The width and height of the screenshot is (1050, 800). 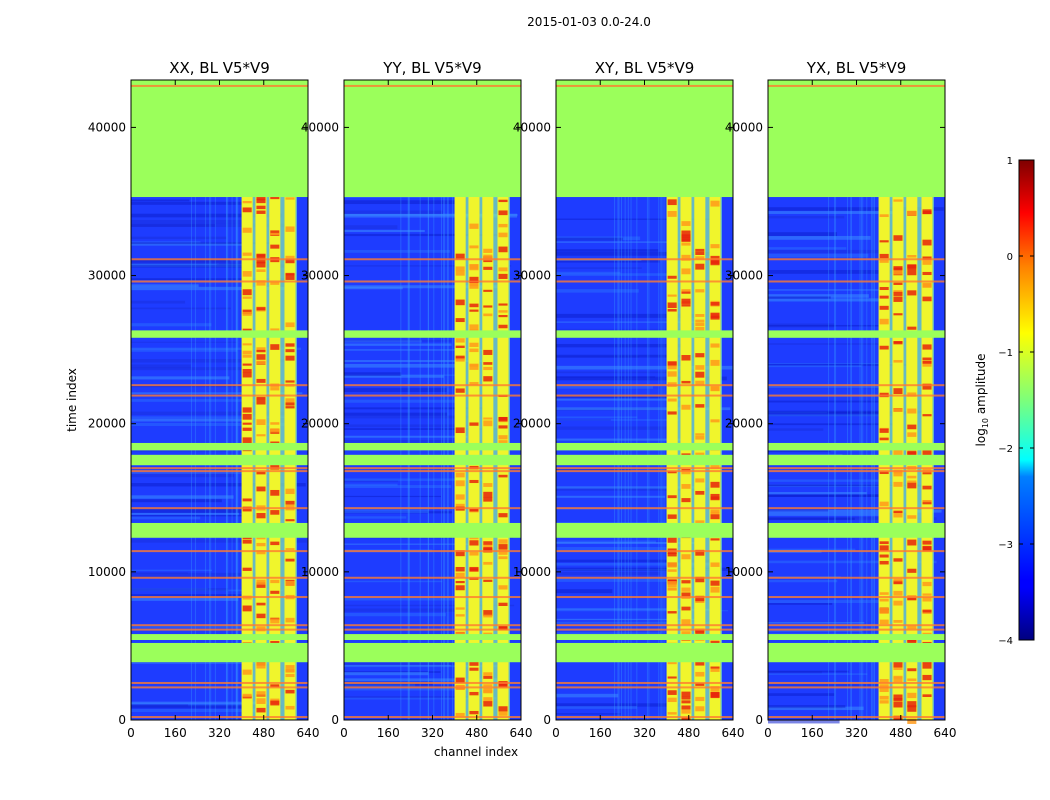 What do you see at coordinates (320, 572) in the screenshot?
I see `y-tick-label: 10000` at bounding box center [320, 572].